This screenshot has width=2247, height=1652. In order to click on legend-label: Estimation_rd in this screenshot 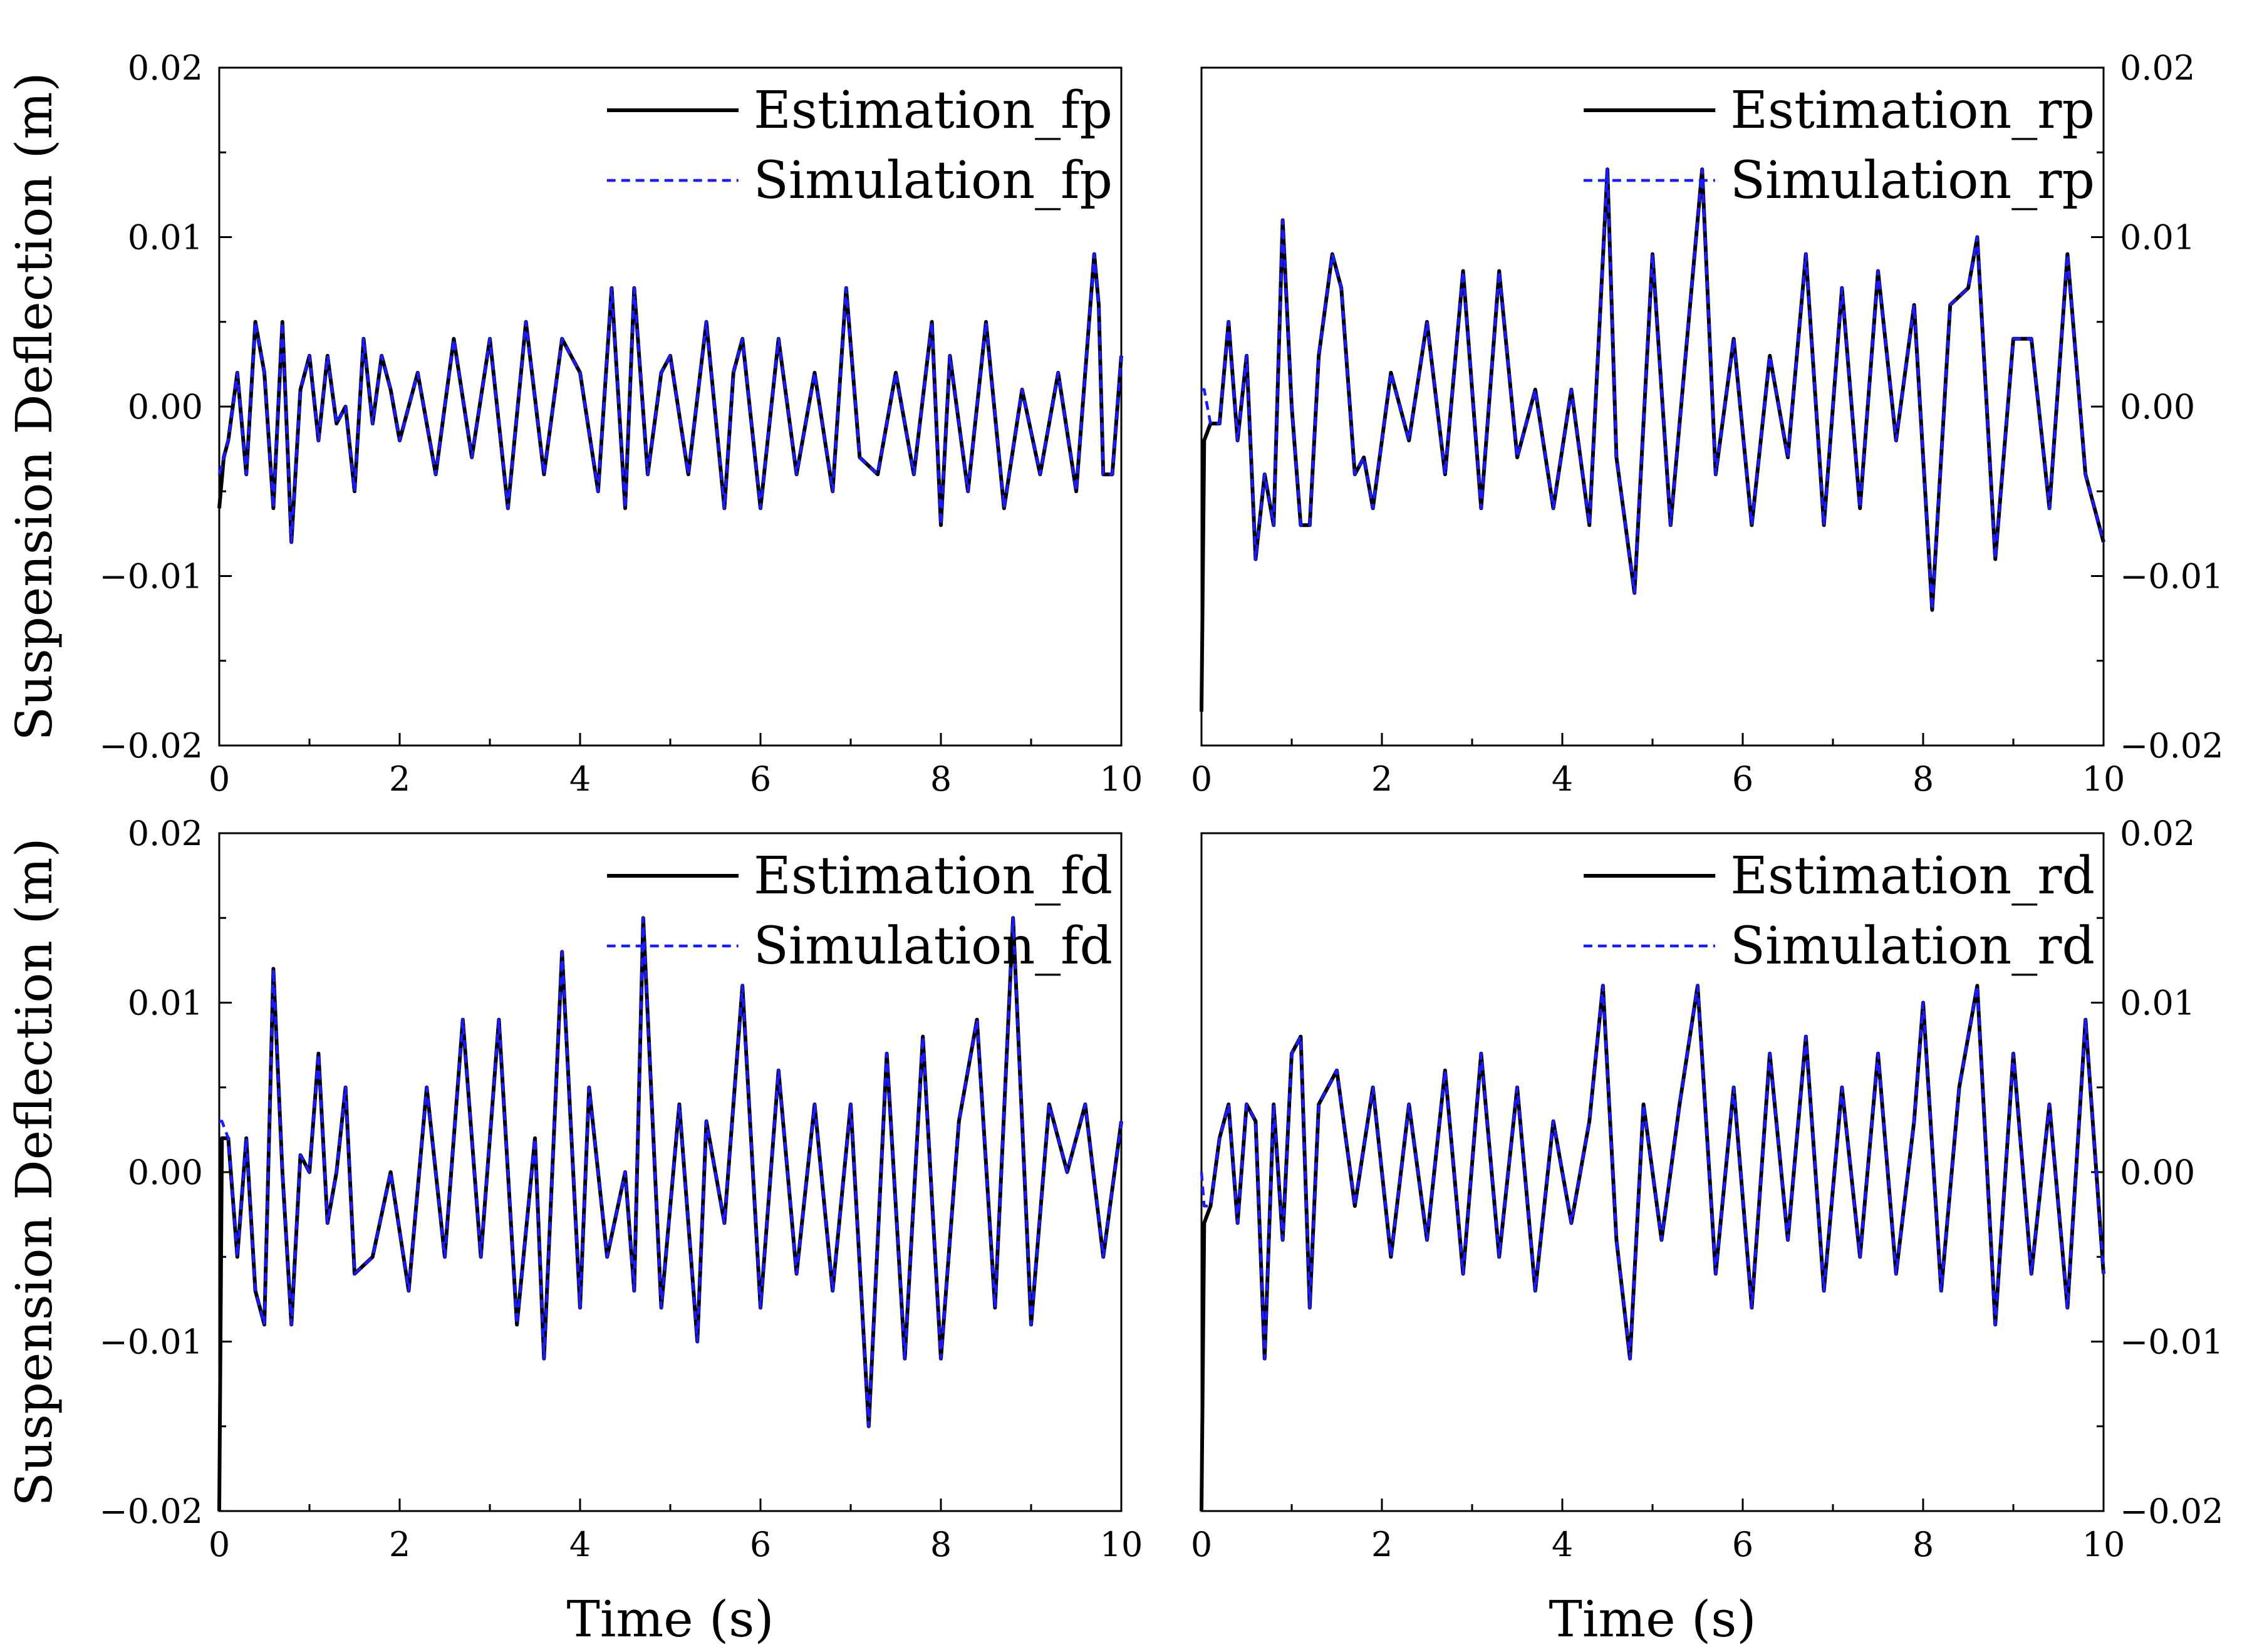, I will do `click(1912, 876)`.